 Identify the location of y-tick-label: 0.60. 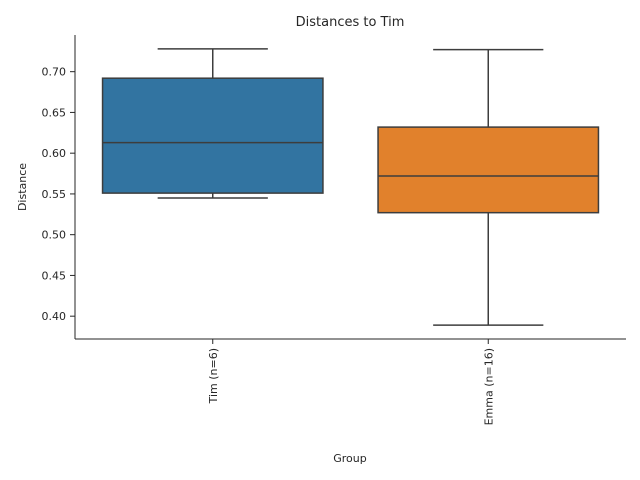
(54, 153).